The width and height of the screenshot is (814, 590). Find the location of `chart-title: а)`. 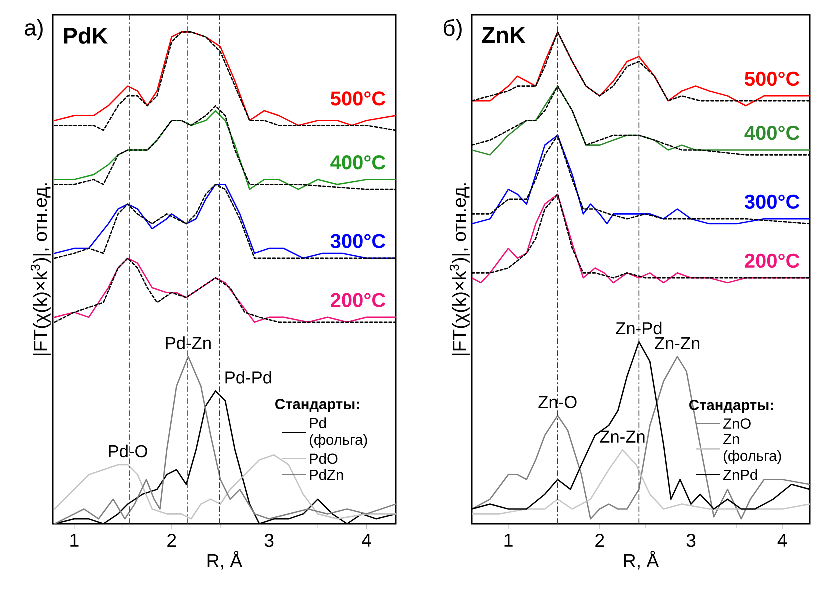

chart-title: а) is located at coordinates (34, 29).